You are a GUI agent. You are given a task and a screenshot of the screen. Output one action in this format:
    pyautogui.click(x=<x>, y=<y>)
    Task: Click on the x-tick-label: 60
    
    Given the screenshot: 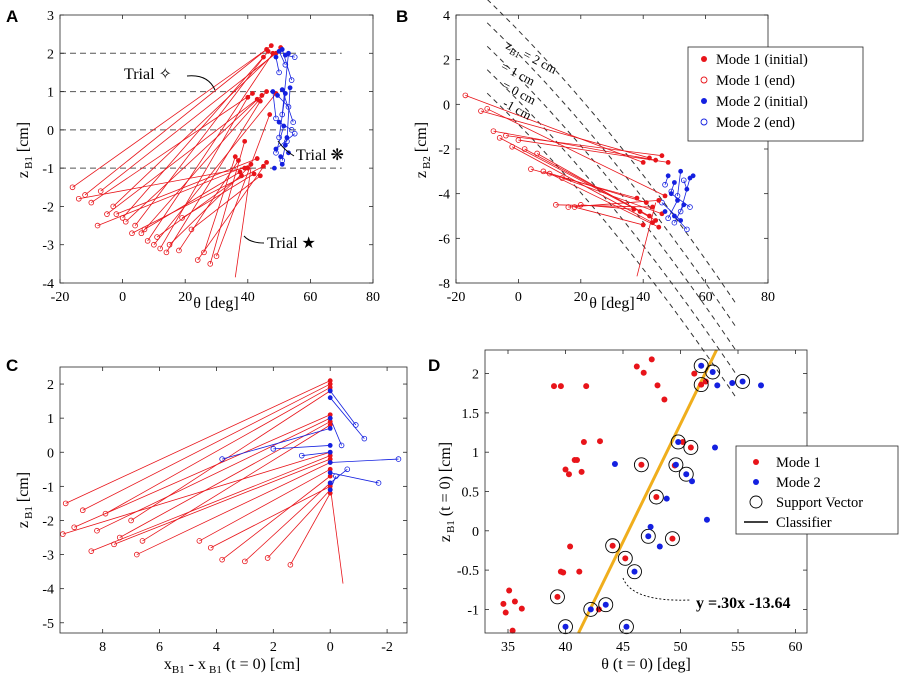 What is the action you would take?
    pyautogui.click(x=796, y=647)
    